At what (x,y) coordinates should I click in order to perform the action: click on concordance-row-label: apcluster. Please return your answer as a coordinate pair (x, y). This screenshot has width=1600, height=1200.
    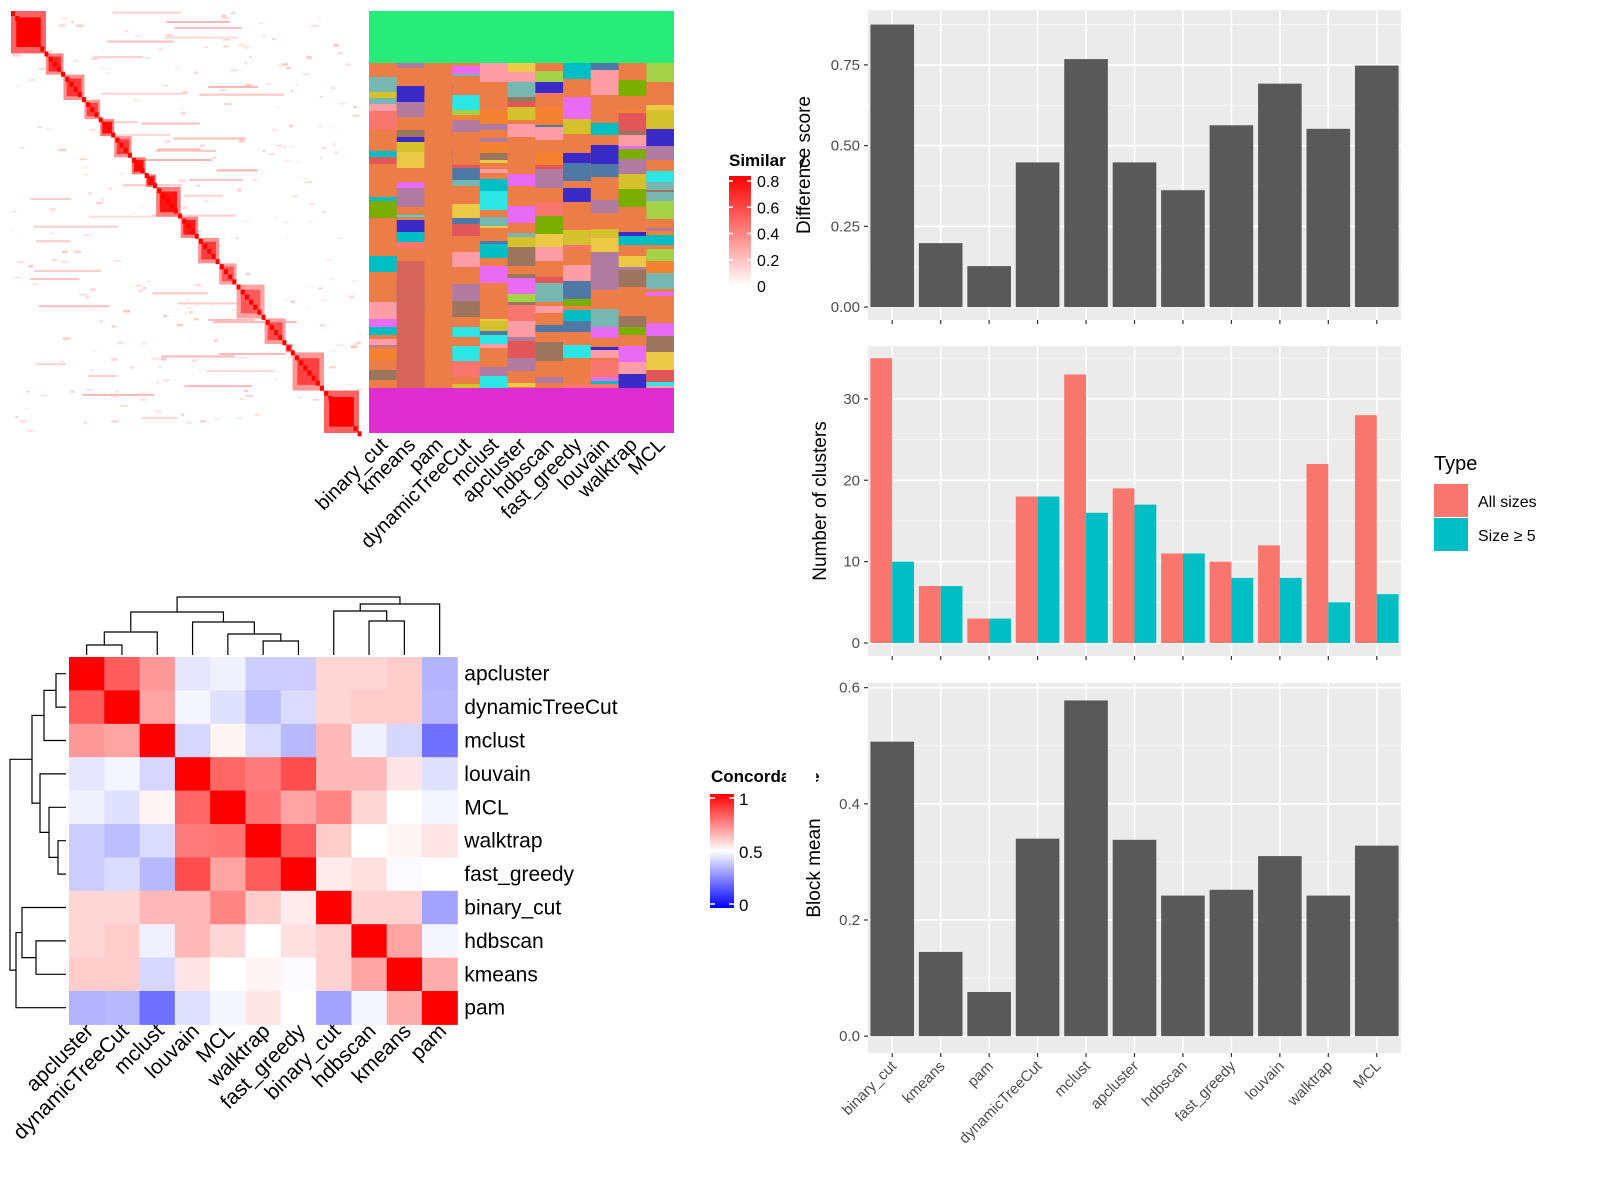
    Looking at the image, I should click on (506, 674).